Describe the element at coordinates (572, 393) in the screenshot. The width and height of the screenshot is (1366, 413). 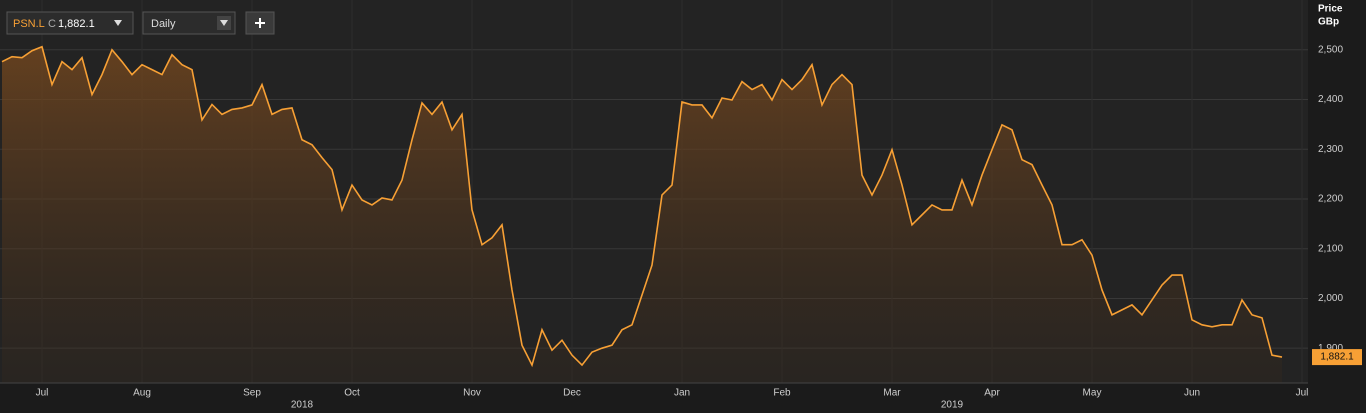
I see `x-tick-label: Dec` at that location.